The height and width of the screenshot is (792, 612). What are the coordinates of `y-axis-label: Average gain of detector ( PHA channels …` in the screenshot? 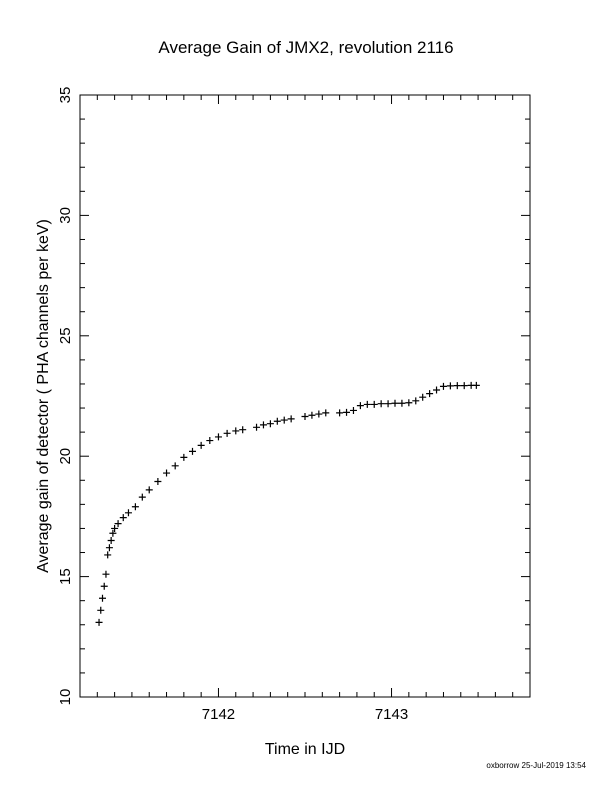 It's located at (43, 396).